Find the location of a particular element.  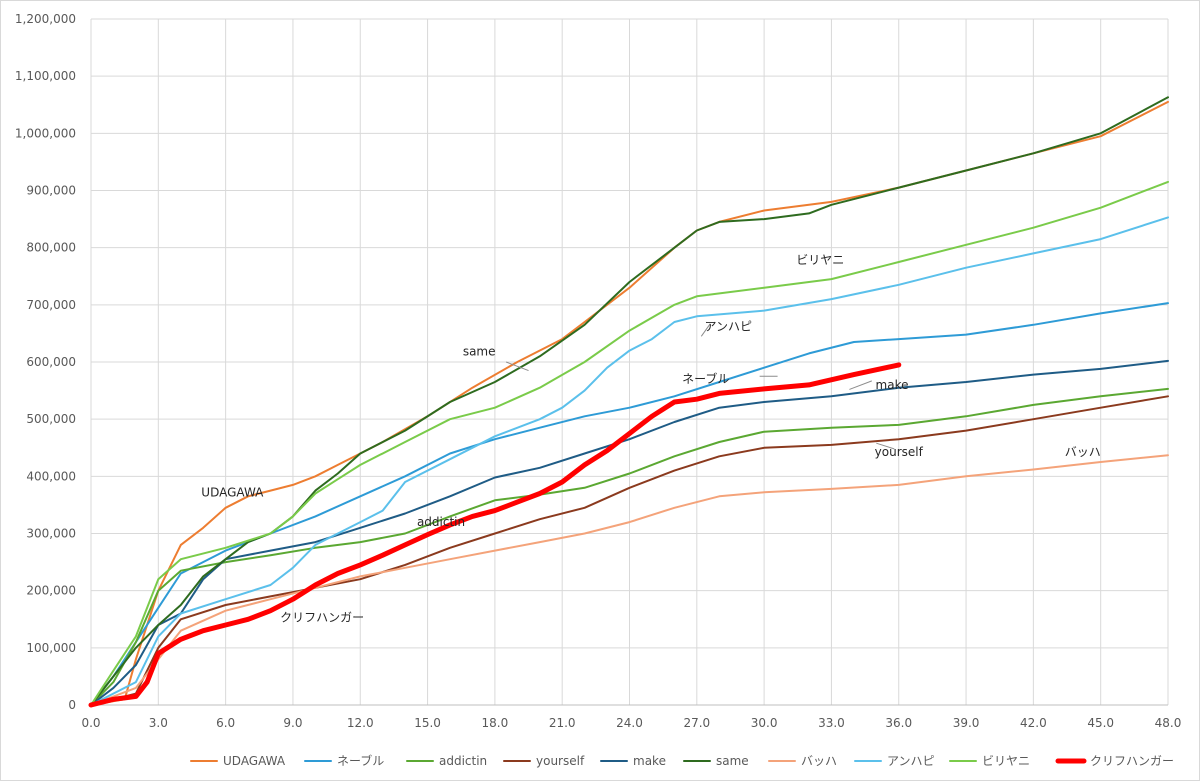

x-tick-label: 21.0 is located at coordinates (562, 723).